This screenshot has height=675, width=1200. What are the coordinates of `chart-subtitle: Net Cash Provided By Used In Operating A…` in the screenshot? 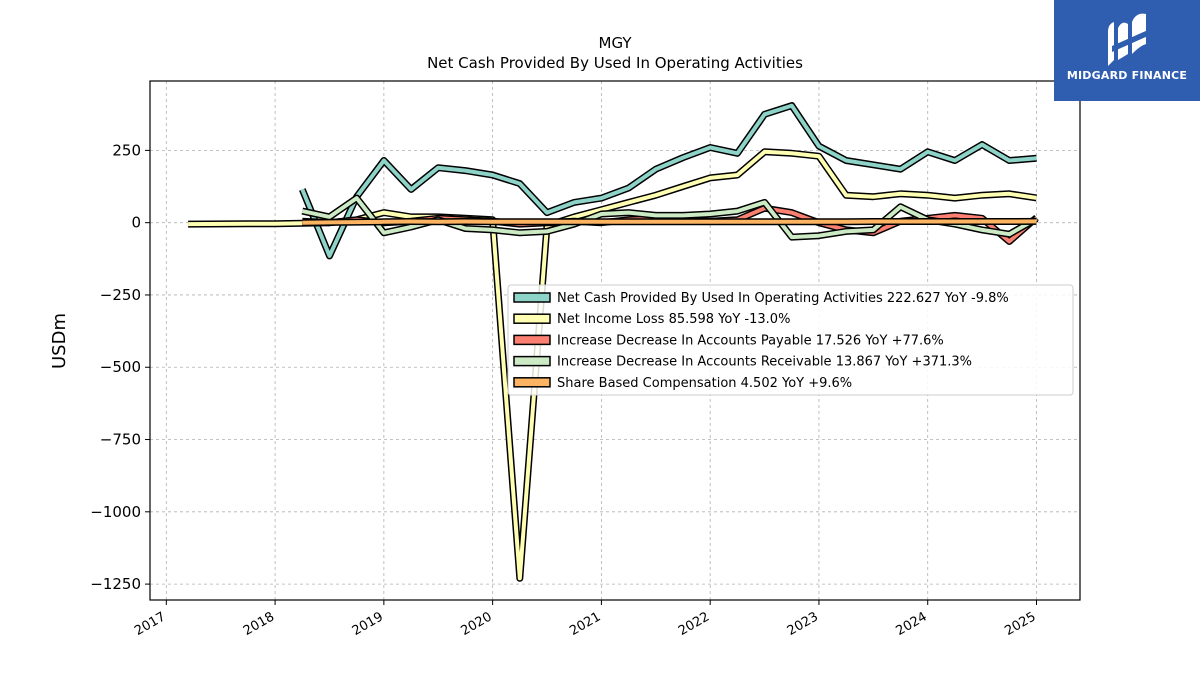 It's located at (615, 63).